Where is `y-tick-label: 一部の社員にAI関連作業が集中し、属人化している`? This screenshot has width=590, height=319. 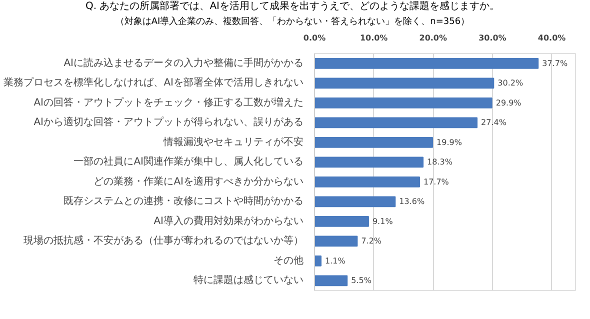 y-tick-label: 一部の社員にAI関連作業が集中し、属人化している is located at coordinates (189, 162).